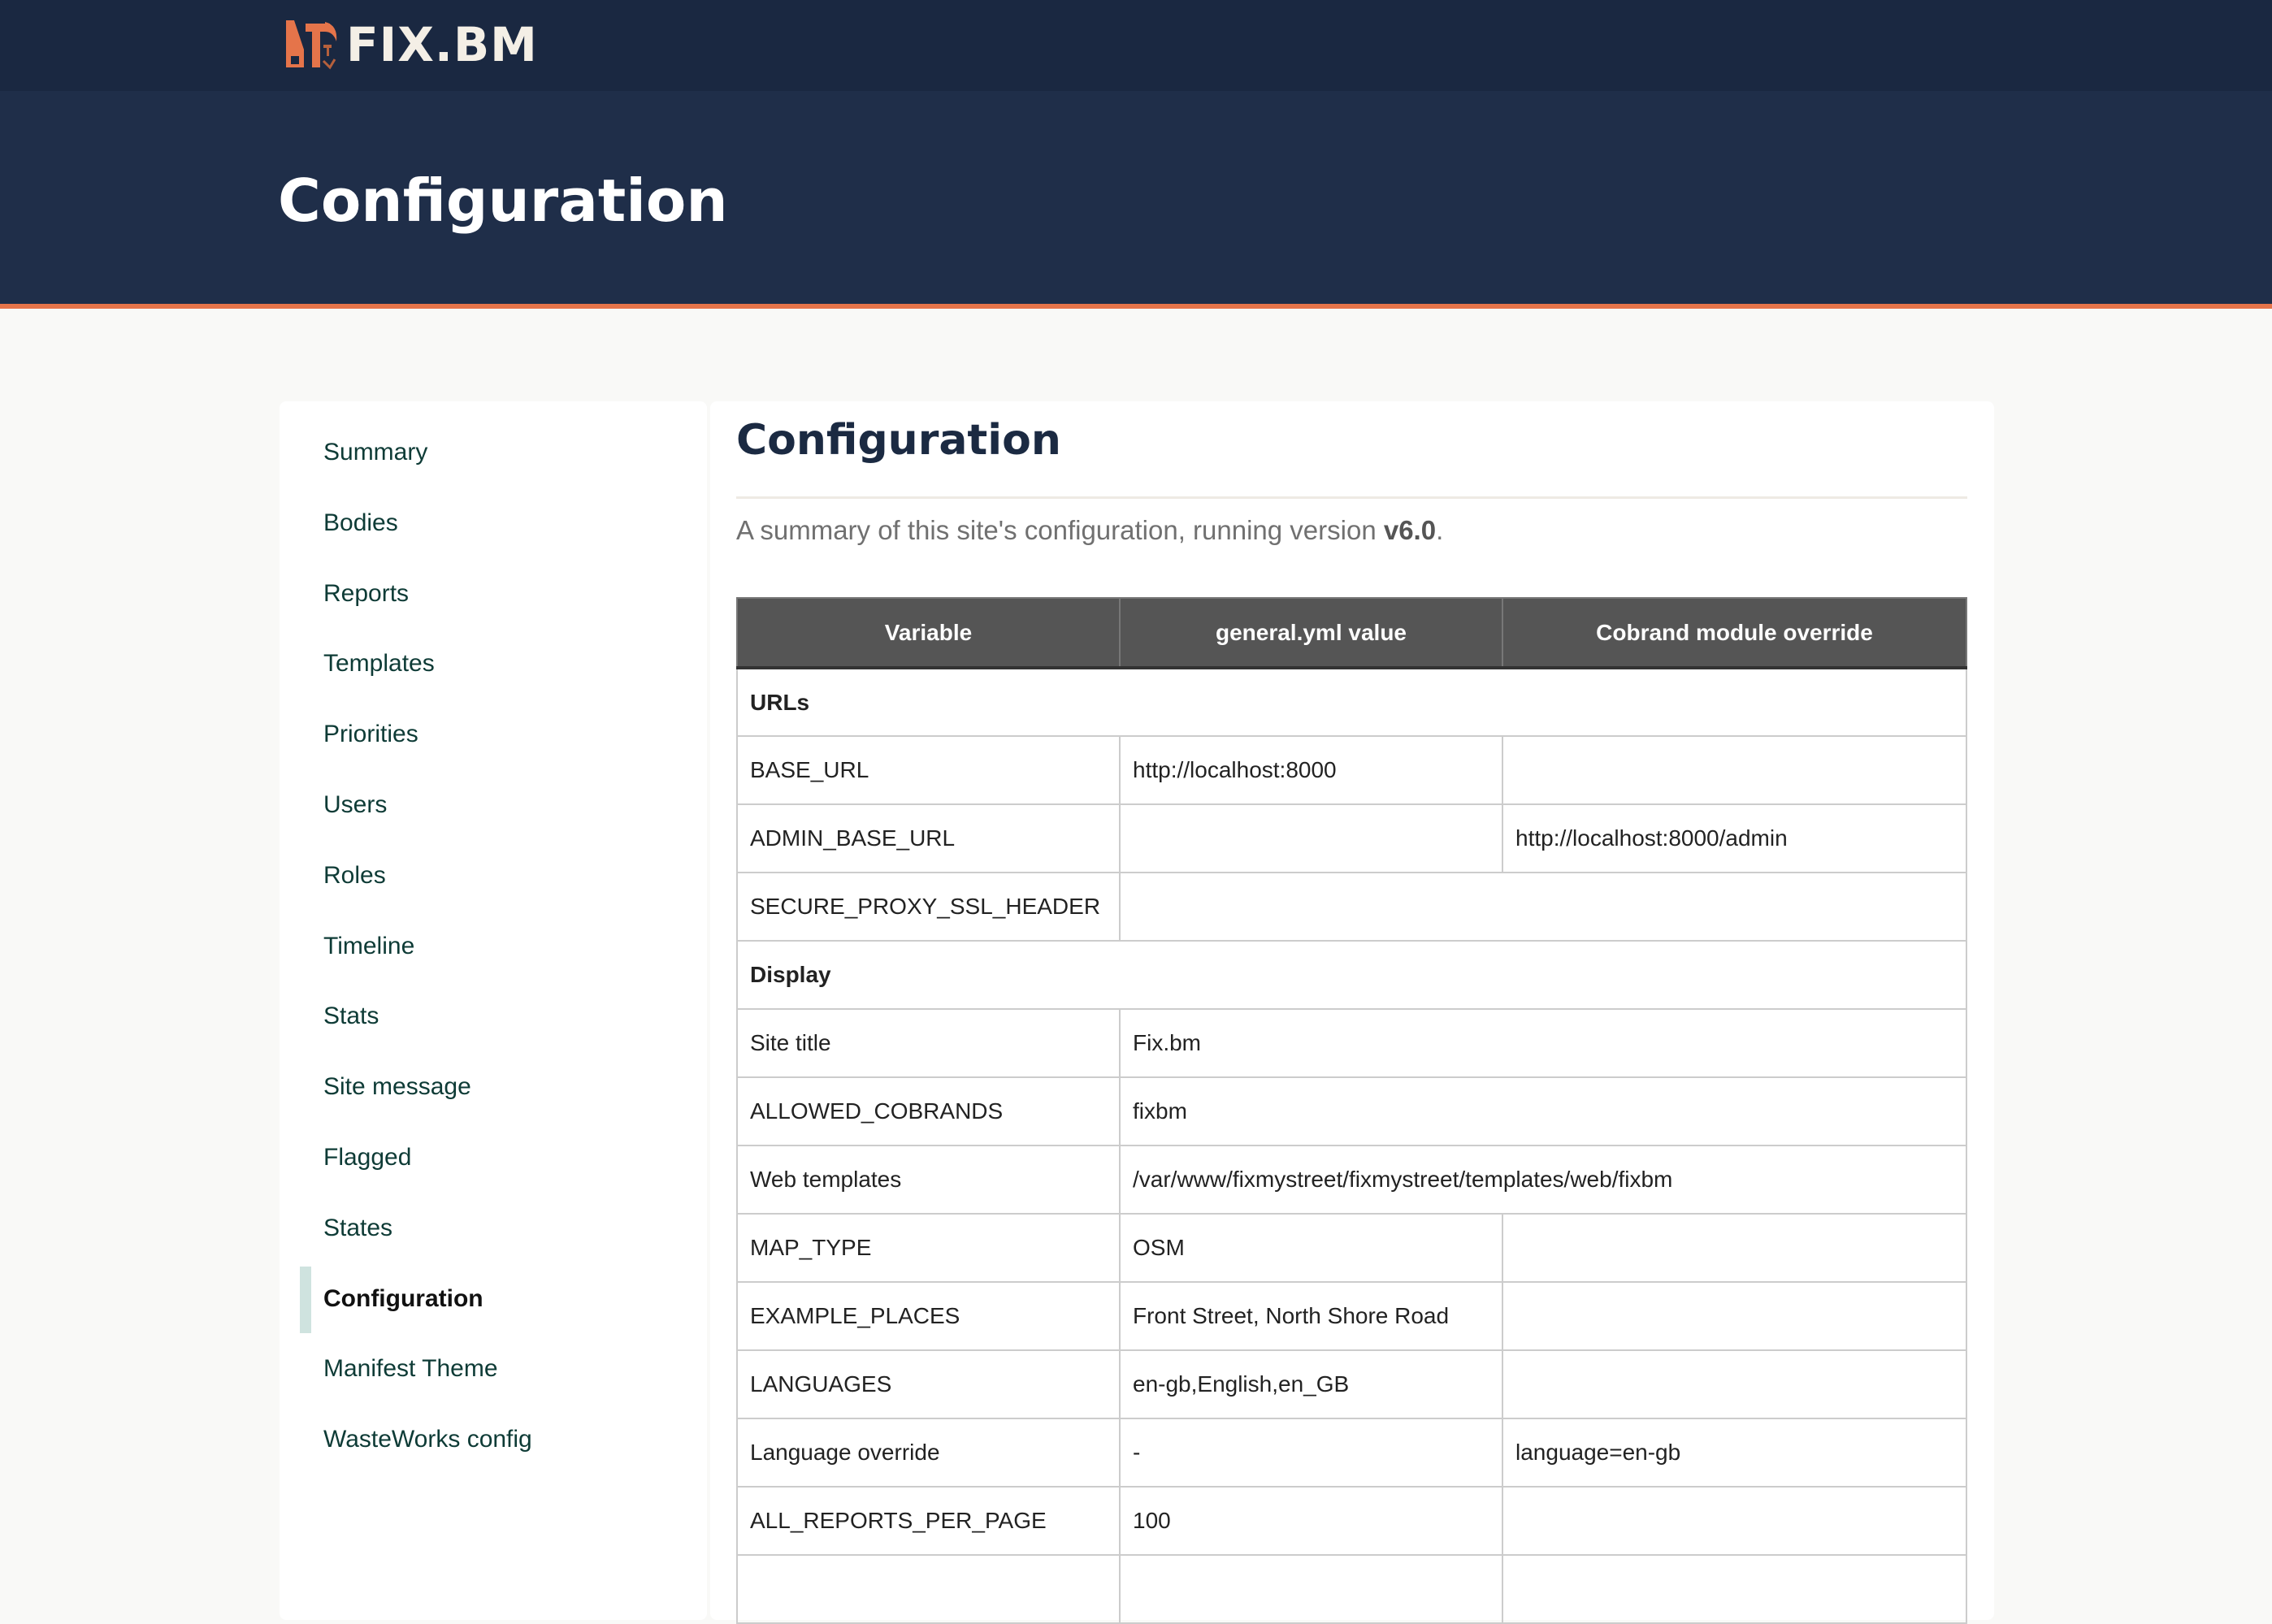  Describe the element at coordinates (410, 1369) in the screenshot. I see `sidebar-item-manifest-theme: Manifest Theme` at that location.